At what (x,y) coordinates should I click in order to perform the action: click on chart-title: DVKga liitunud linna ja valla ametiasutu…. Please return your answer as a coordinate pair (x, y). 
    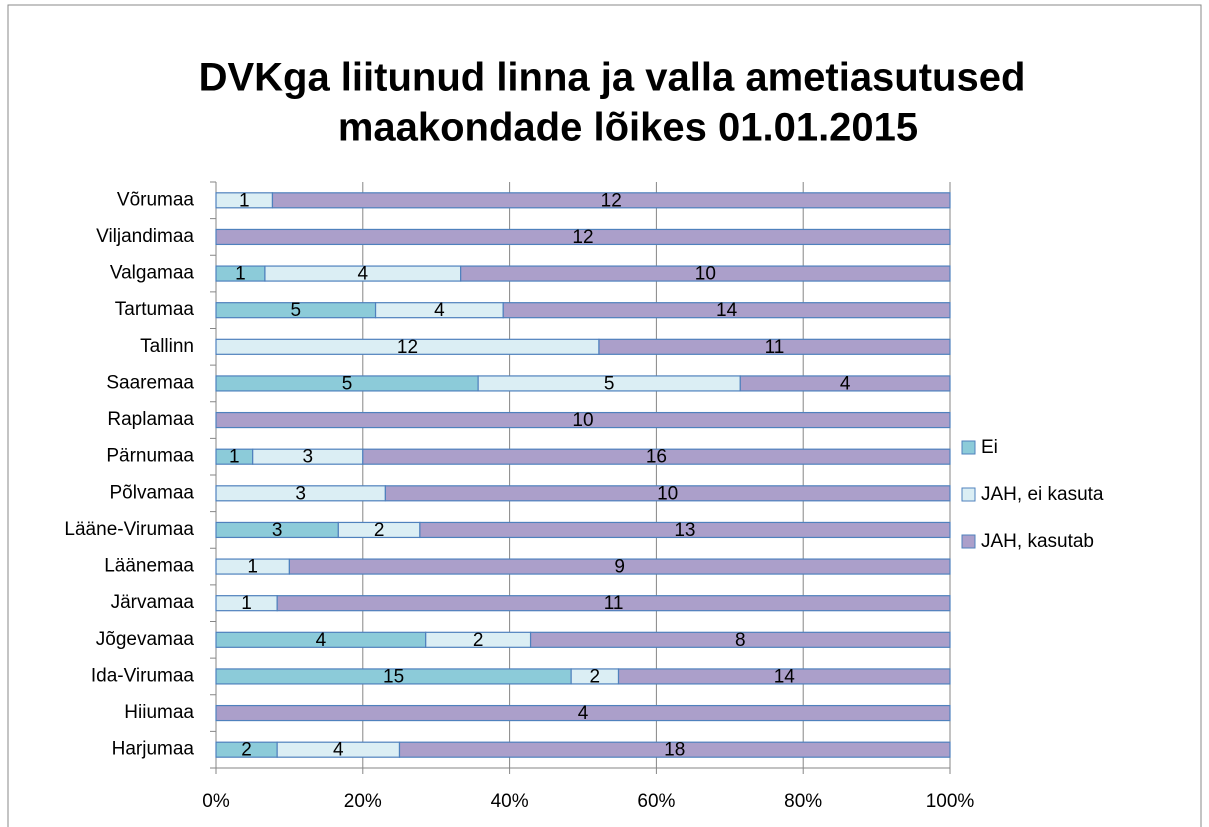
    Looking at the image, I should click on (612, 78).